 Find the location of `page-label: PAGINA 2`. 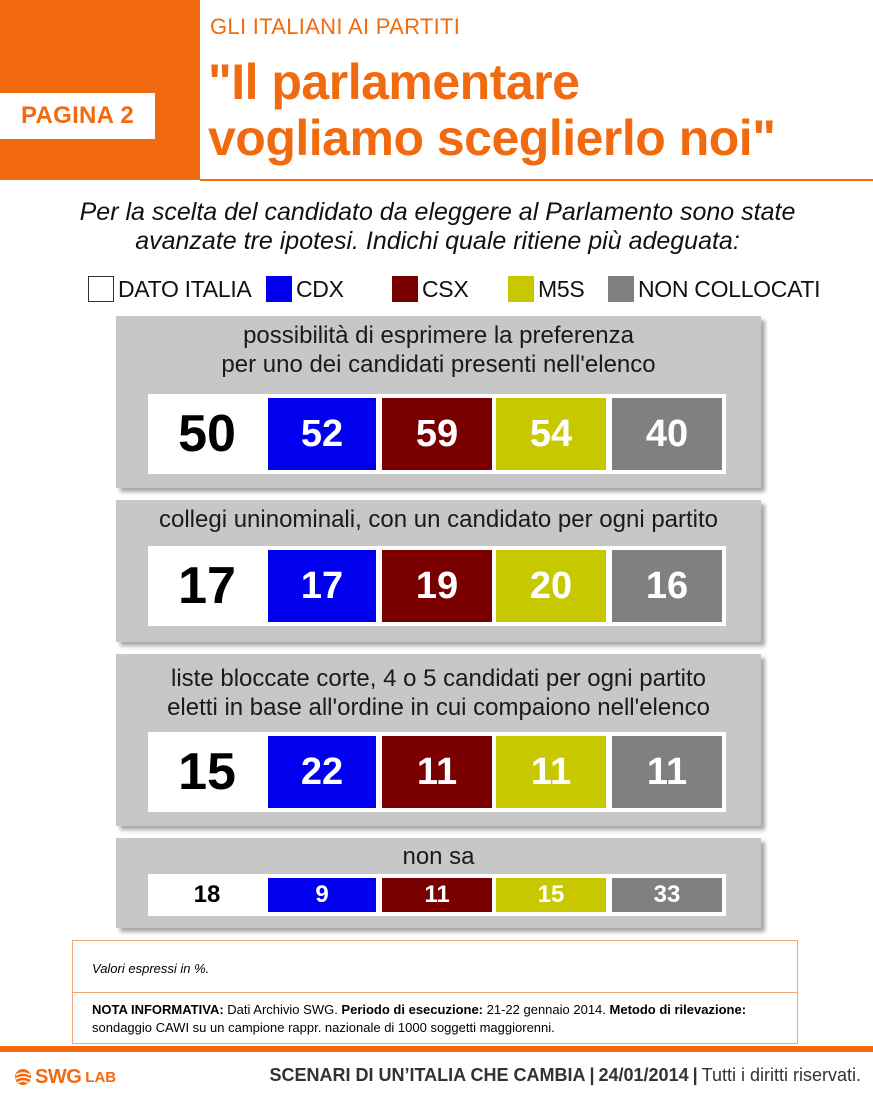

page-label: PAGINA 2 is located at coordinates (77, 116).